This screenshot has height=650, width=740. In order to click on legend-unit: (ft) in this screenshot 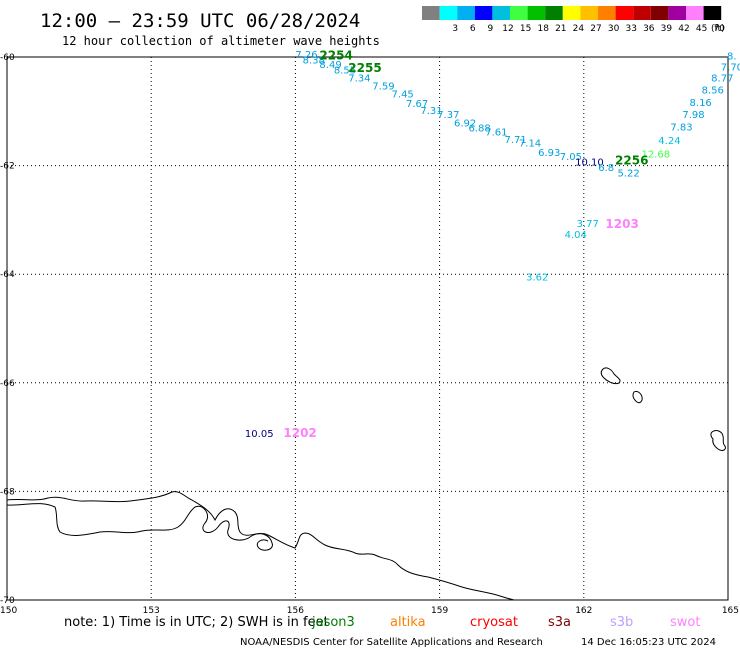, I will do `click(718, 29)`.